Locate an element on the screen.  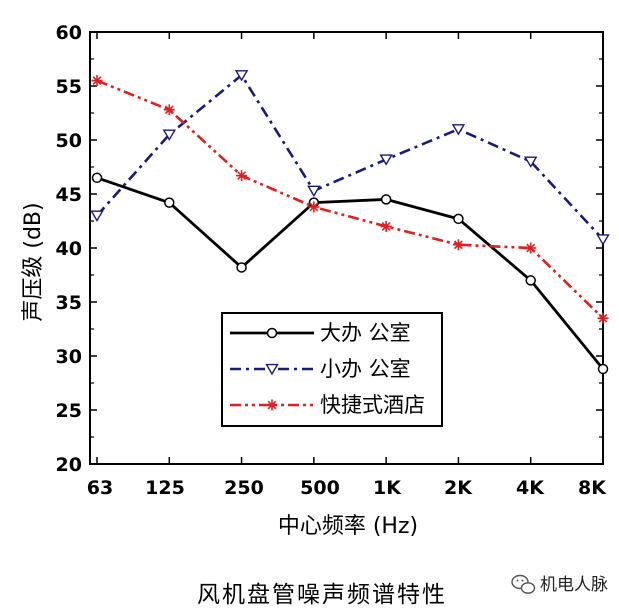
legend-label: 快捷式酒店 is located at coordinates (372, 405).